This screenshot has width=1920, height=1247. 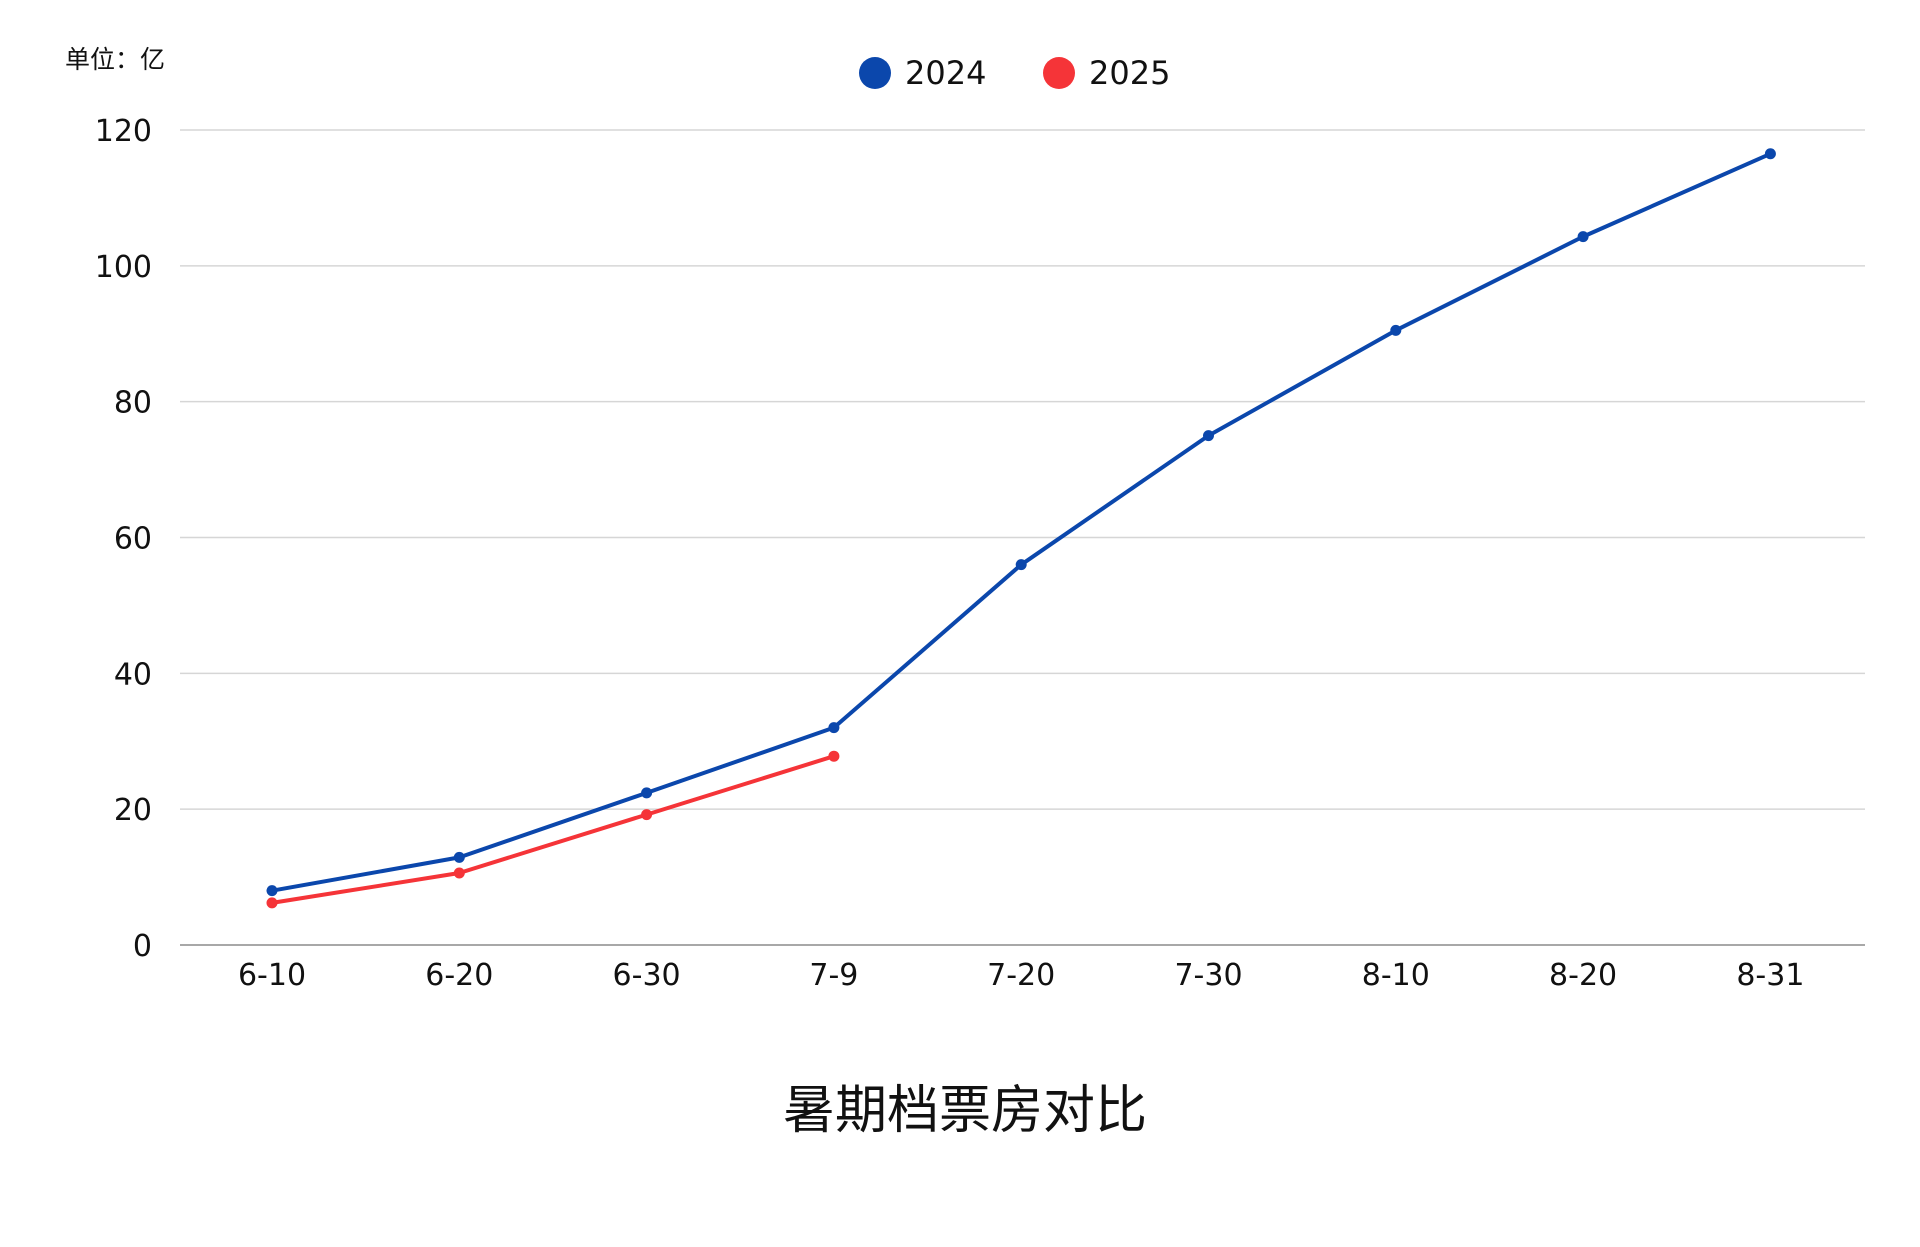 What do you see at coordinates (1208, 975) in the screenshot?
I see `x-tick-label: 7-30` at bounding box center [1208, 975].